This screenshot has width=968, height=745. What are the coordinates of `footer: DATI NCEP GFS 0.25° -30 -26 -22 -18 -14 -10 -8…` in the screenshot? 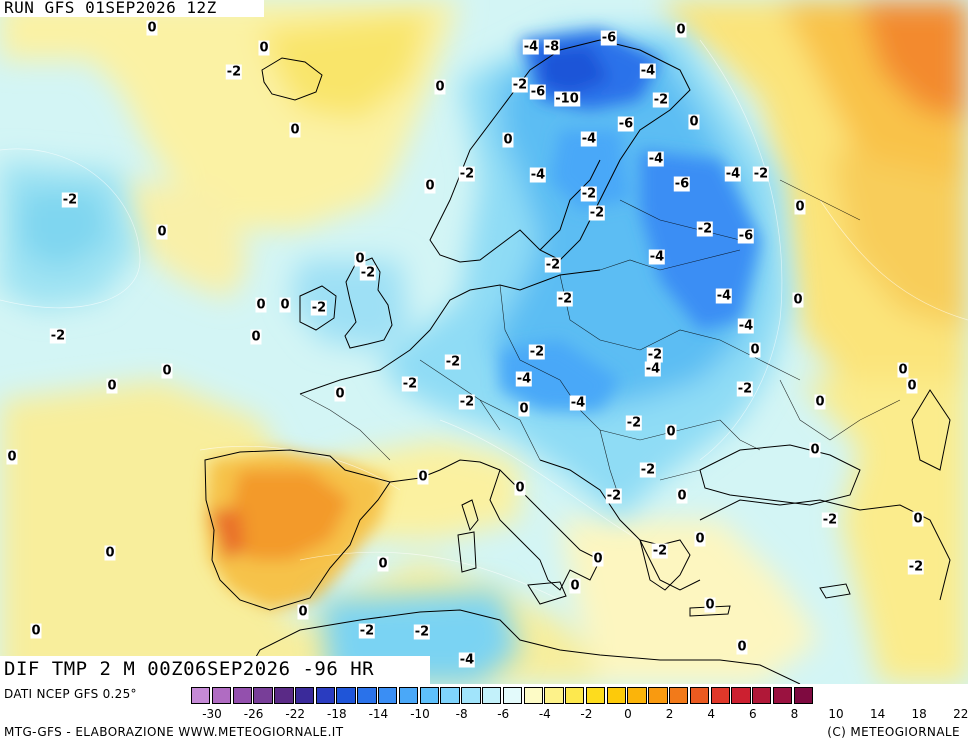 It's located at (484, 714).